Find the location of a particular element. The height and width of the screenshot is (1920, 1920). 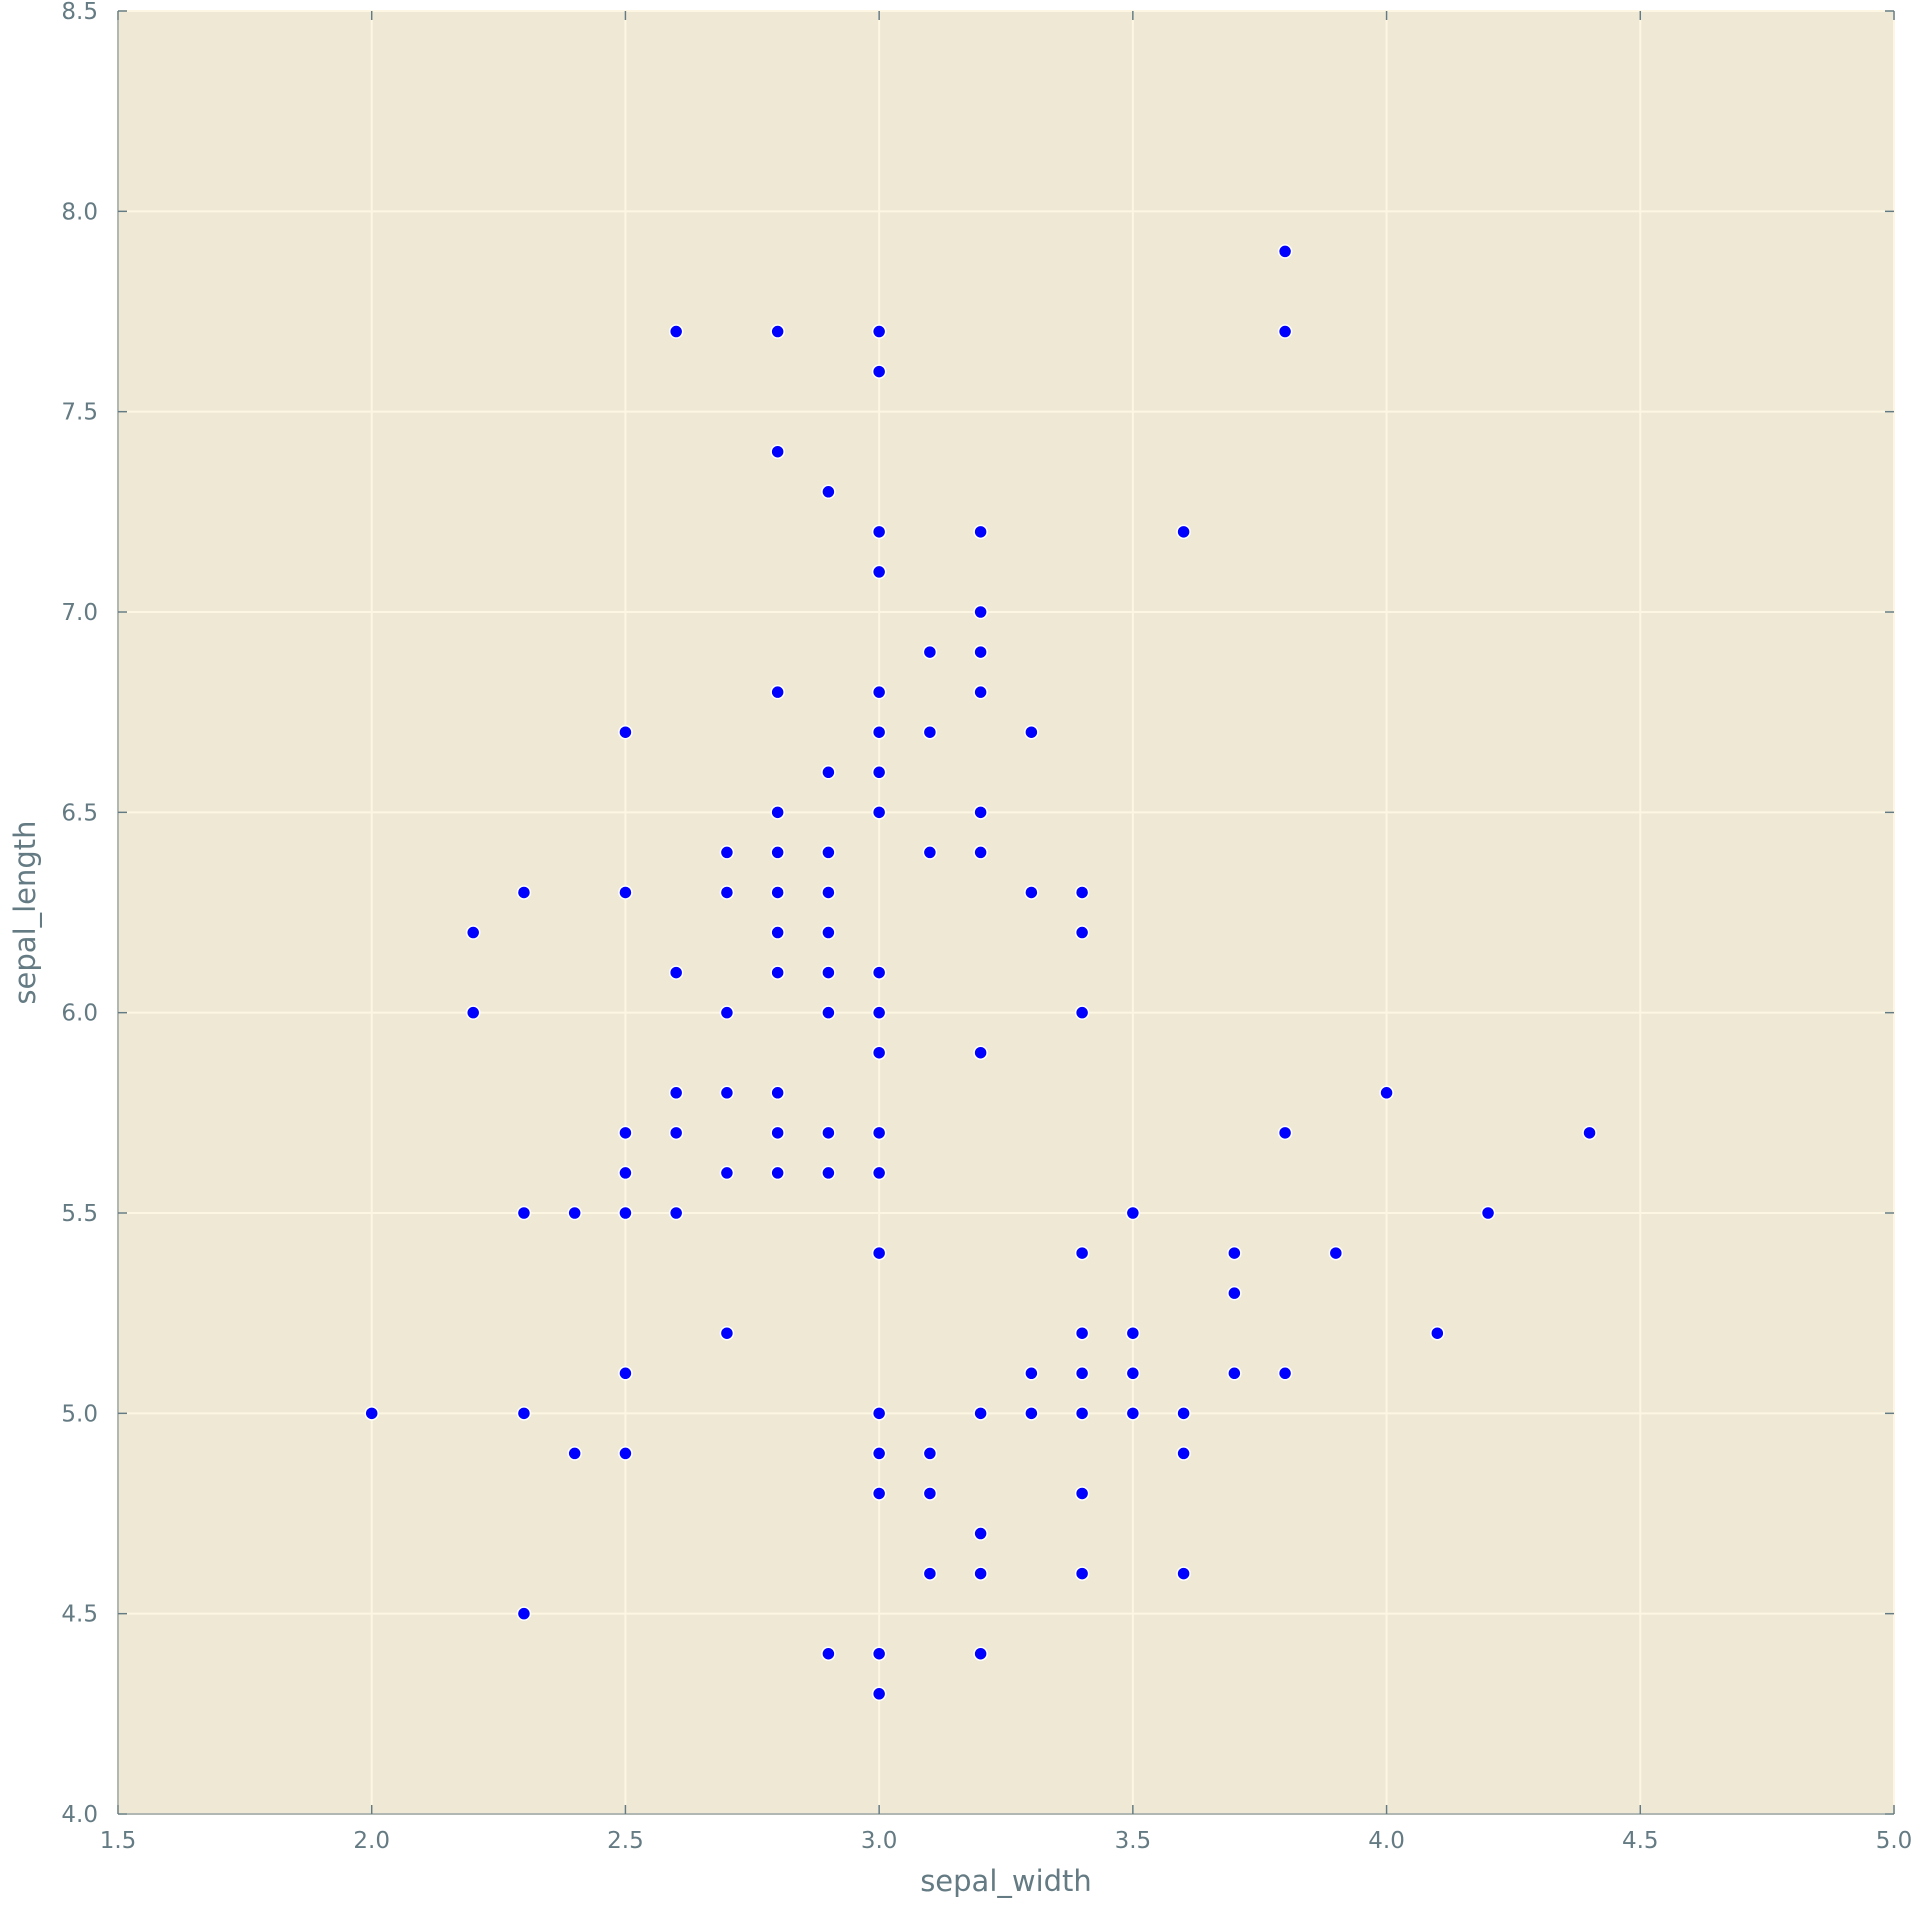

y-tick-label: 5.0 is located at coordinates (79, 1414).